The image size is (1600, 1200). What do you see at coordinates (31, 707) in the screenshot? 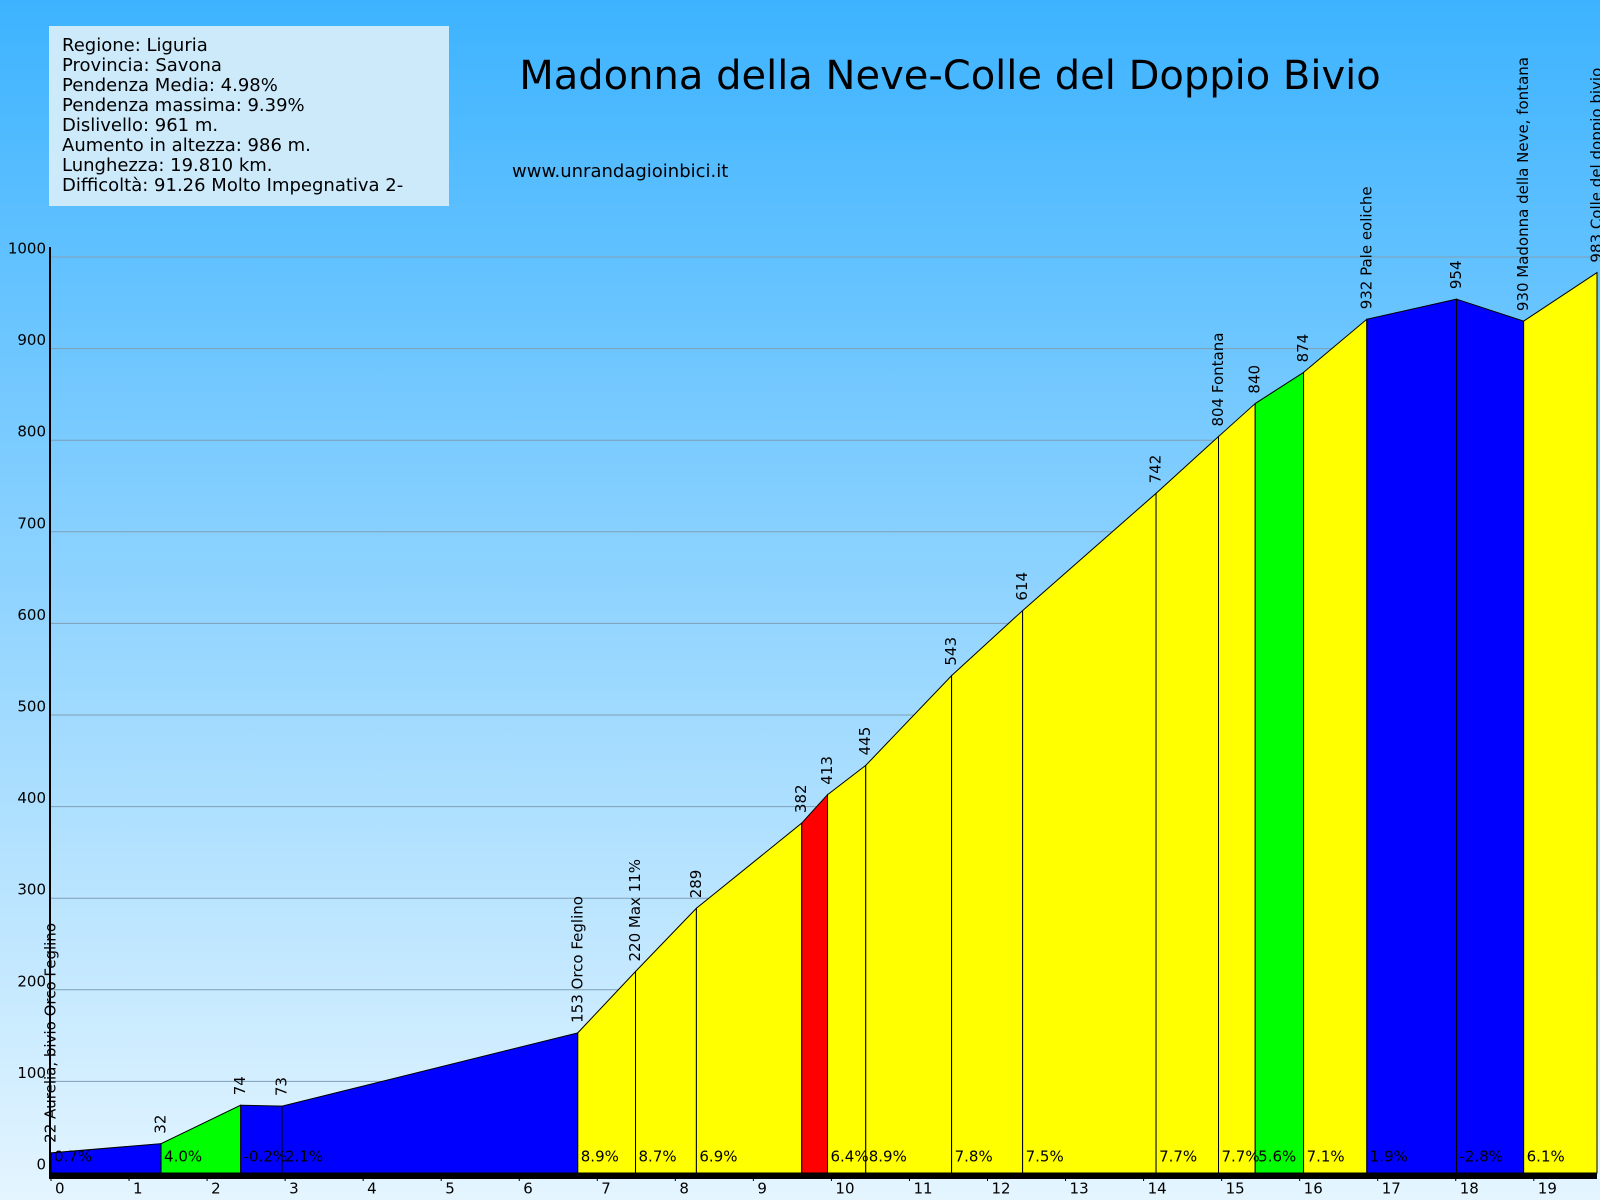
I see `y-tick-label: 500` at bounding box center [31, 707].